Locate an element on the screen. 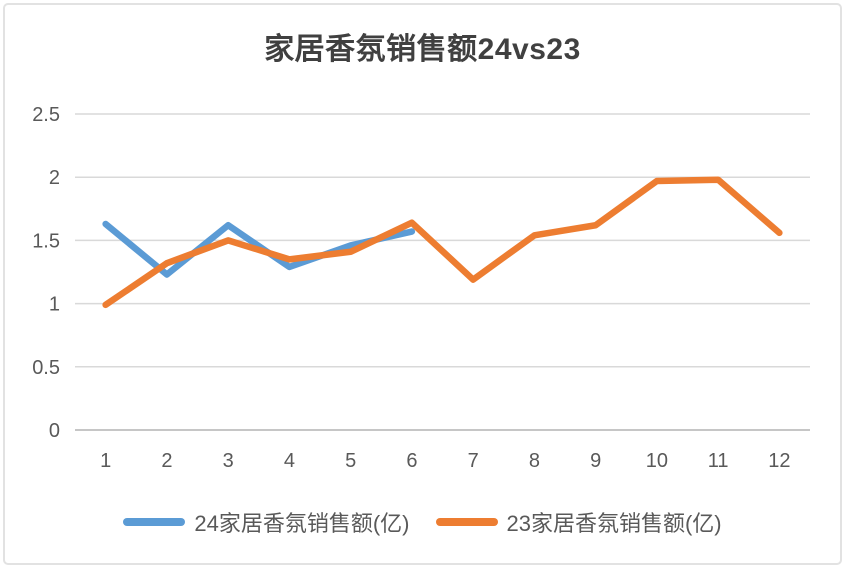 The width and height of the screenshot is (845, 568). legend-line-marker-23-icon is located at coordinates (466, 522).